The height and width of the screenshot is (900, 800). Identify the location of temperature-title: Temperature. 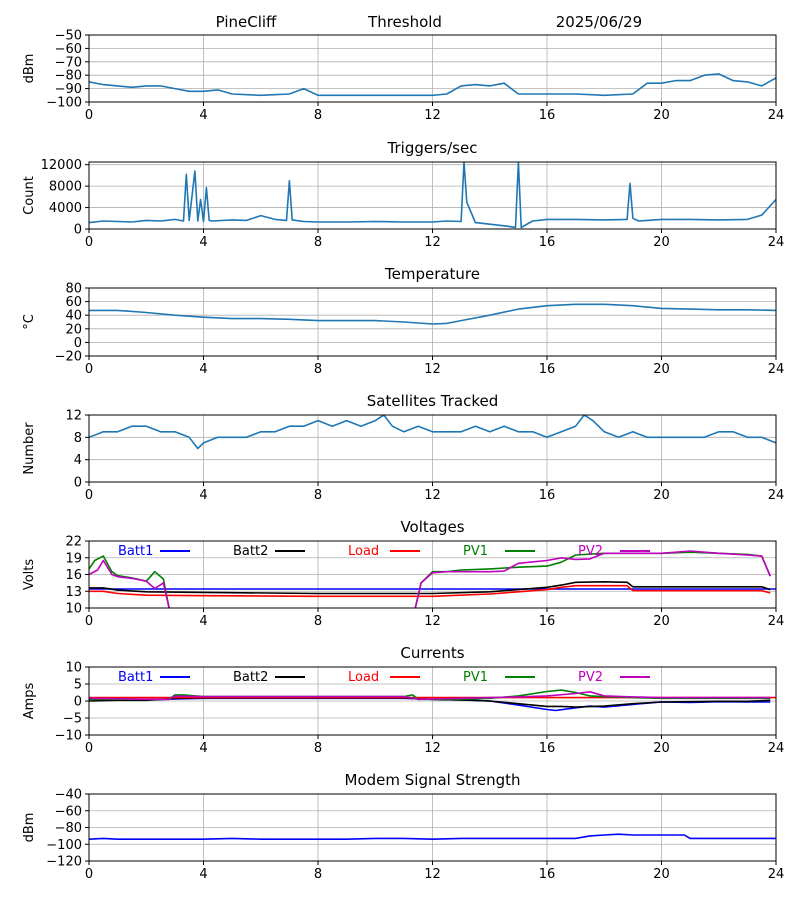
(432, 274).